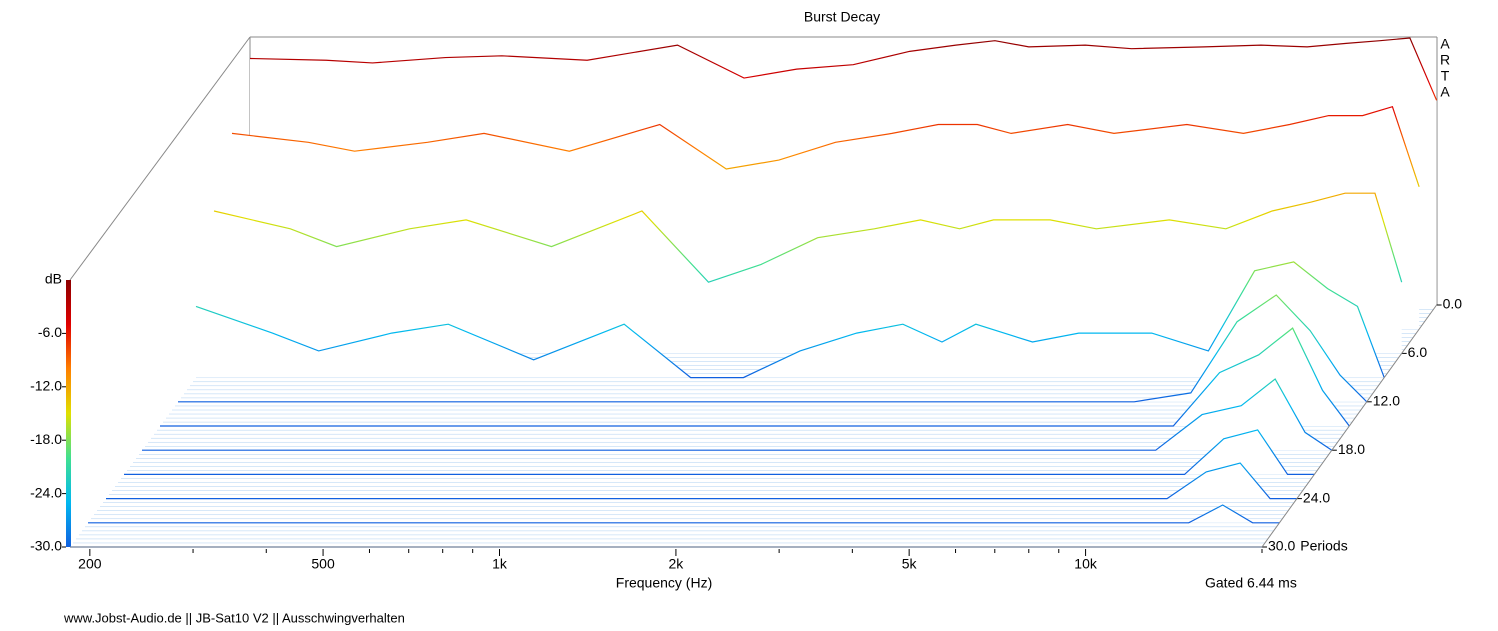  Describe the element at coordinates (1349, 426) in the screenshot. I see `z-axis` at that location.